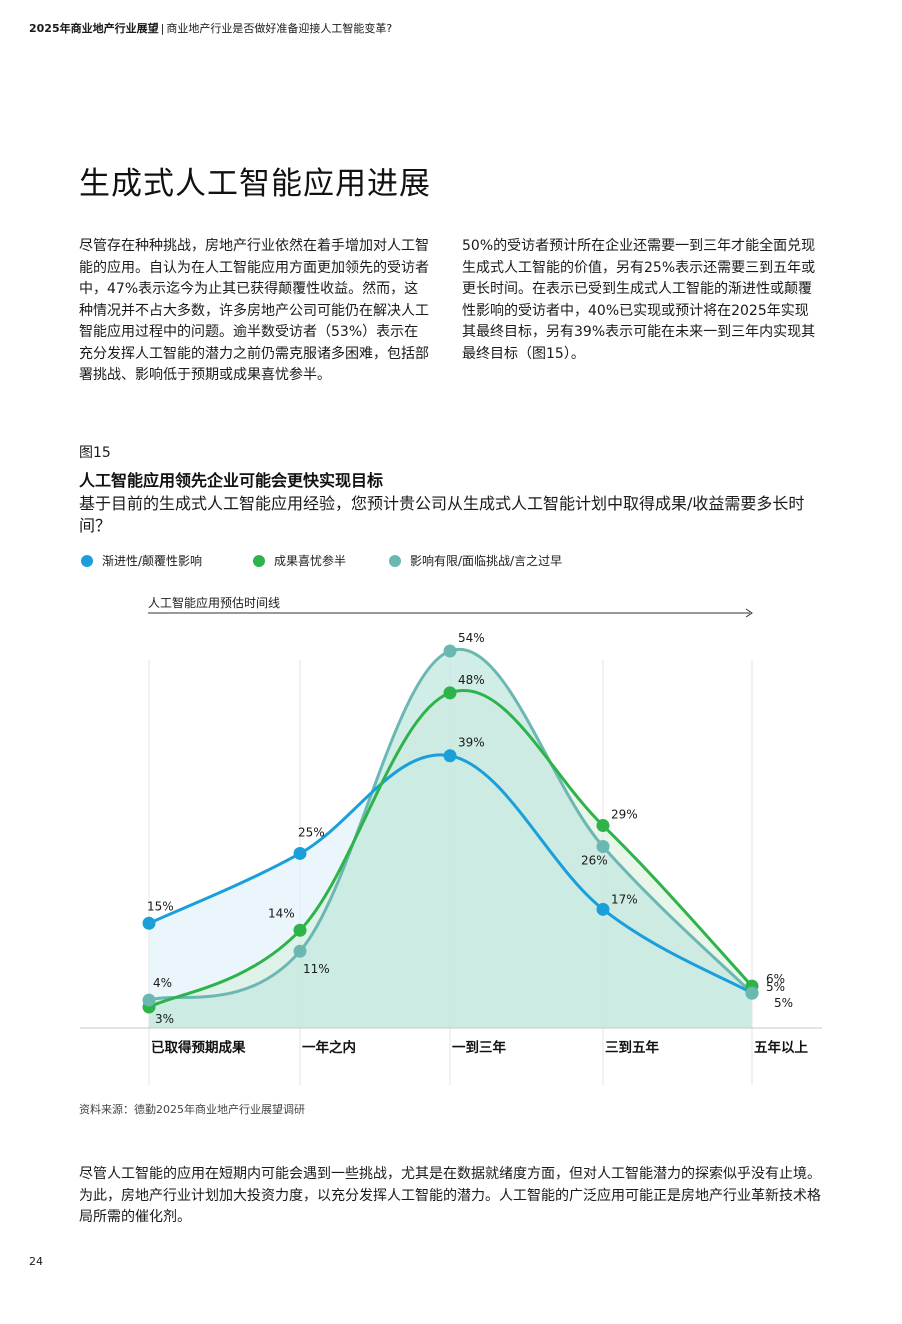 Image resolution: width=902 pixels, height=1324 pixels. I want to click on legend-dot-limited, so click(395, 560).